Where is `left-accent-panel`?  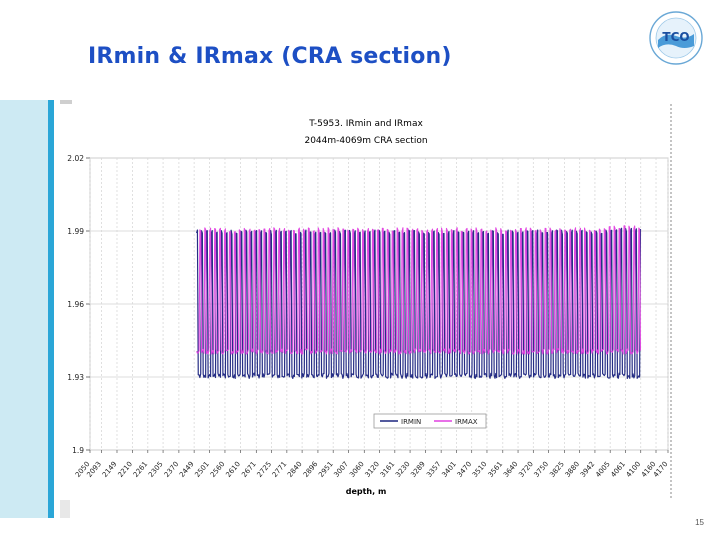 left-accent-panel is located at coordinates (24, 309).